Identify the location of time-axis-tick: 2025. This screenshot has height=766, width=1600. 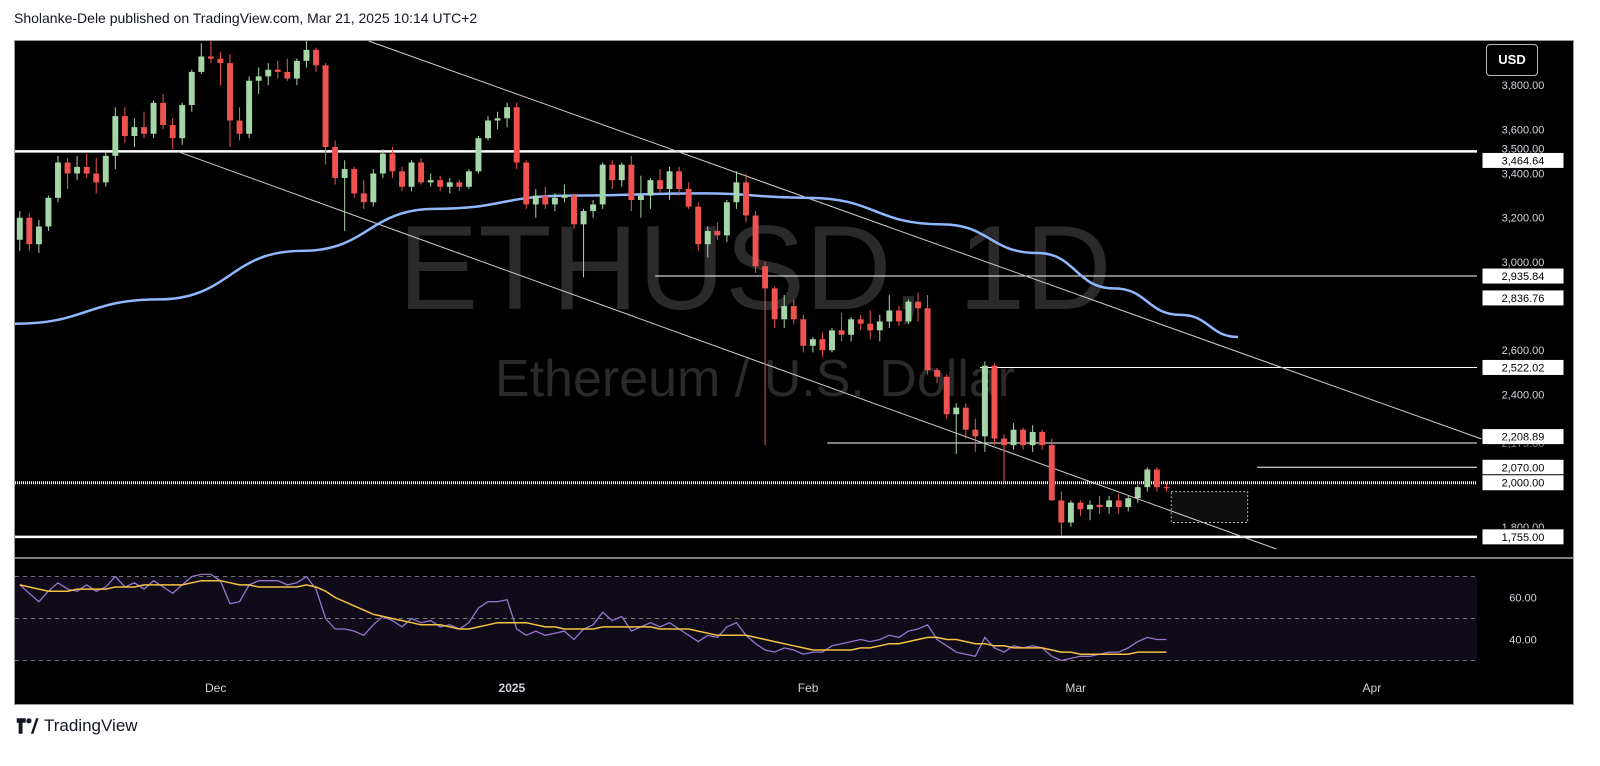
(512, 688).